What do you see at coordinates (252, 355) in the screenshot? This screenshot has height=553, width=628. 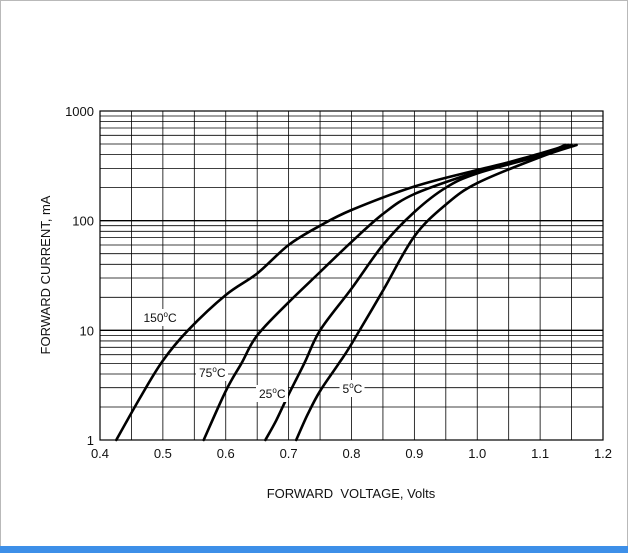 I see `curve-labels: 150oC 75oC 25oC 5oC` at bounding box center [252, 355].